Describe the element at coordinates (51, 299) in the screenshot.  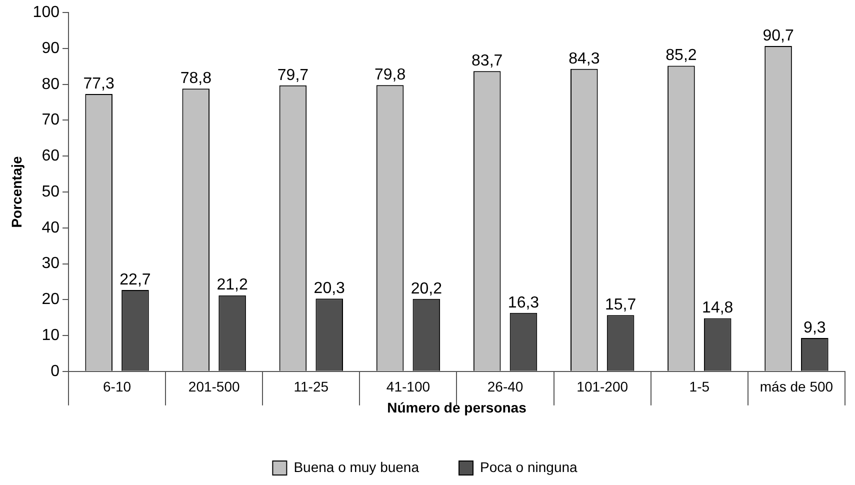
I see `y-tick-label: 20` at that location.